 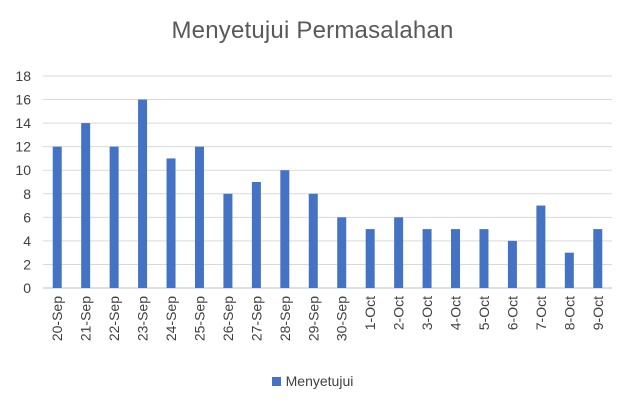 I want to click on x-tick-label: 29-Sep, so click(x=313, y=318).